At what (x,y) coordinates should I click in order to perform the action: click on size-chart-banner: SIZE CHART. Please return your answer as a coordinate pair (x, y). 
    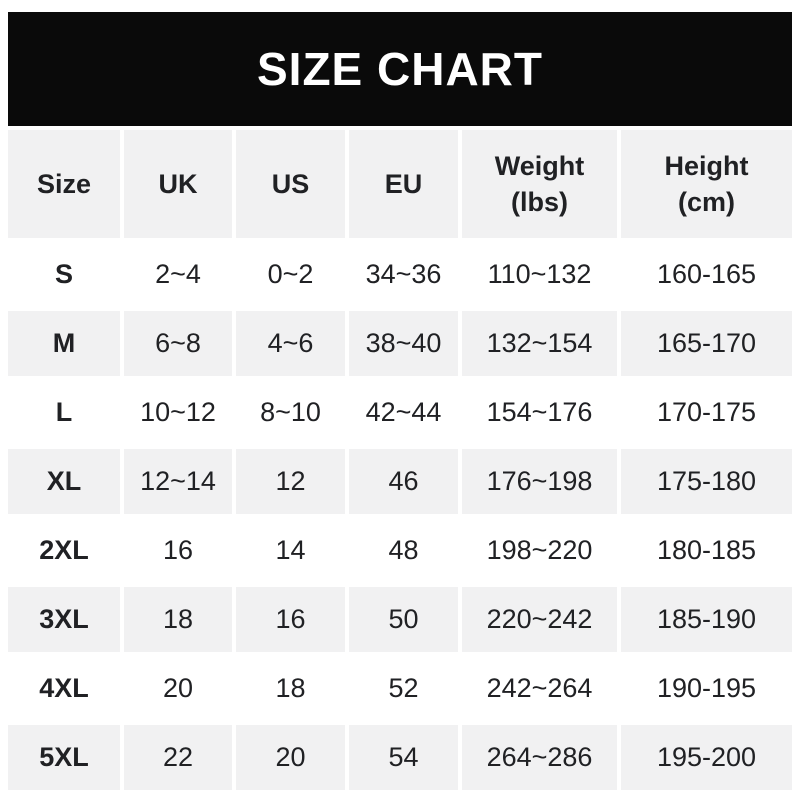
    Looking at the image, I should click on (400, 69).